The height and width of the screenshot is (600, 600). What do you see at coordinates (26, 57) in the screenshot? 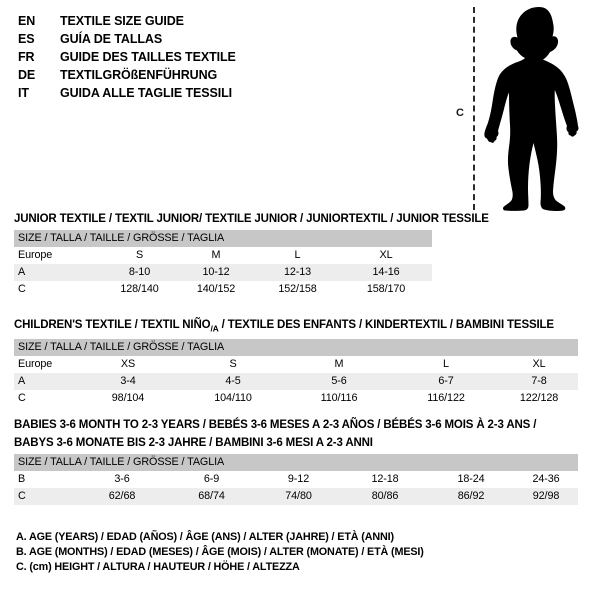
I see `language-code-fr: FR` at bounding box center [26, 57].